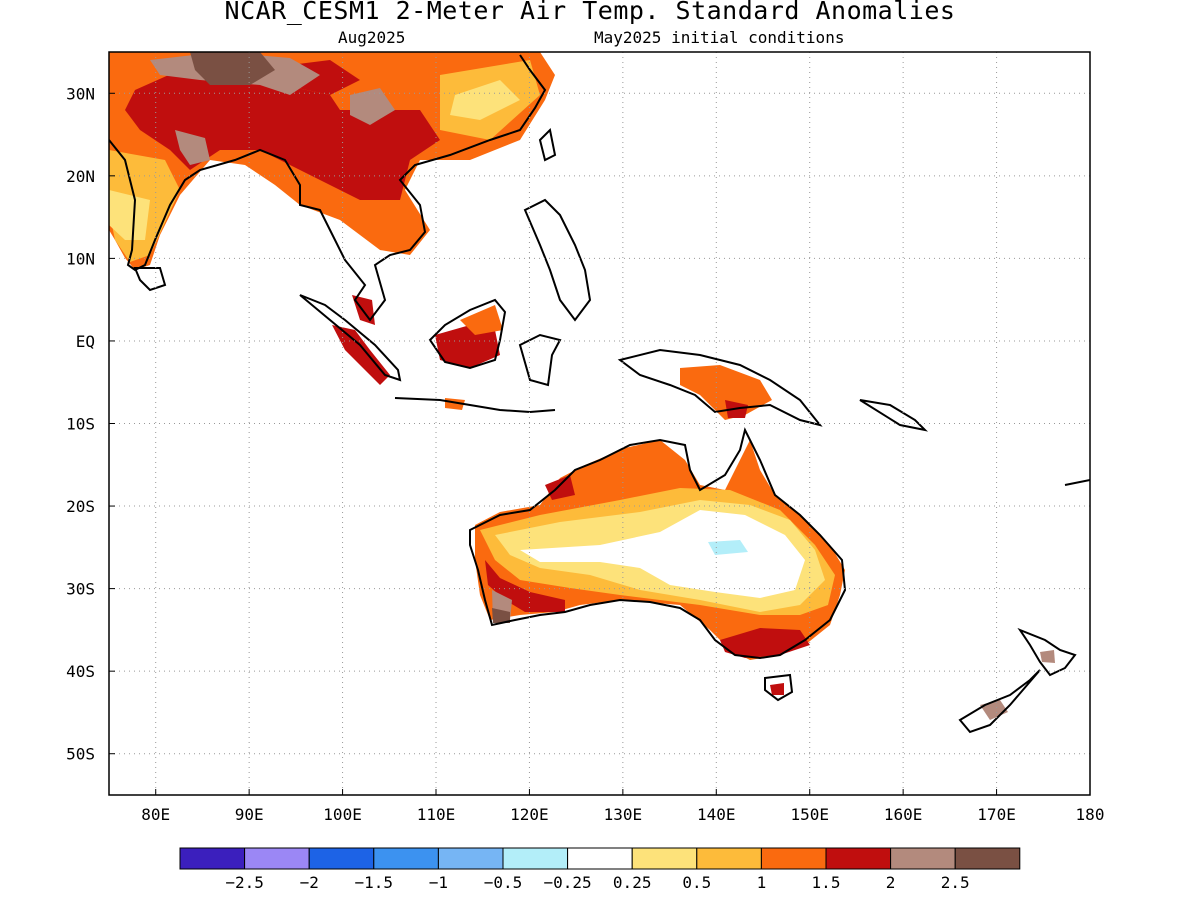 This screenshot has width=1200, height=900. What do you see at coordinates (1047, 656) in the screenshot?
I see `new-zealand-anomaly-brown` at bounding box center [1047, 656].